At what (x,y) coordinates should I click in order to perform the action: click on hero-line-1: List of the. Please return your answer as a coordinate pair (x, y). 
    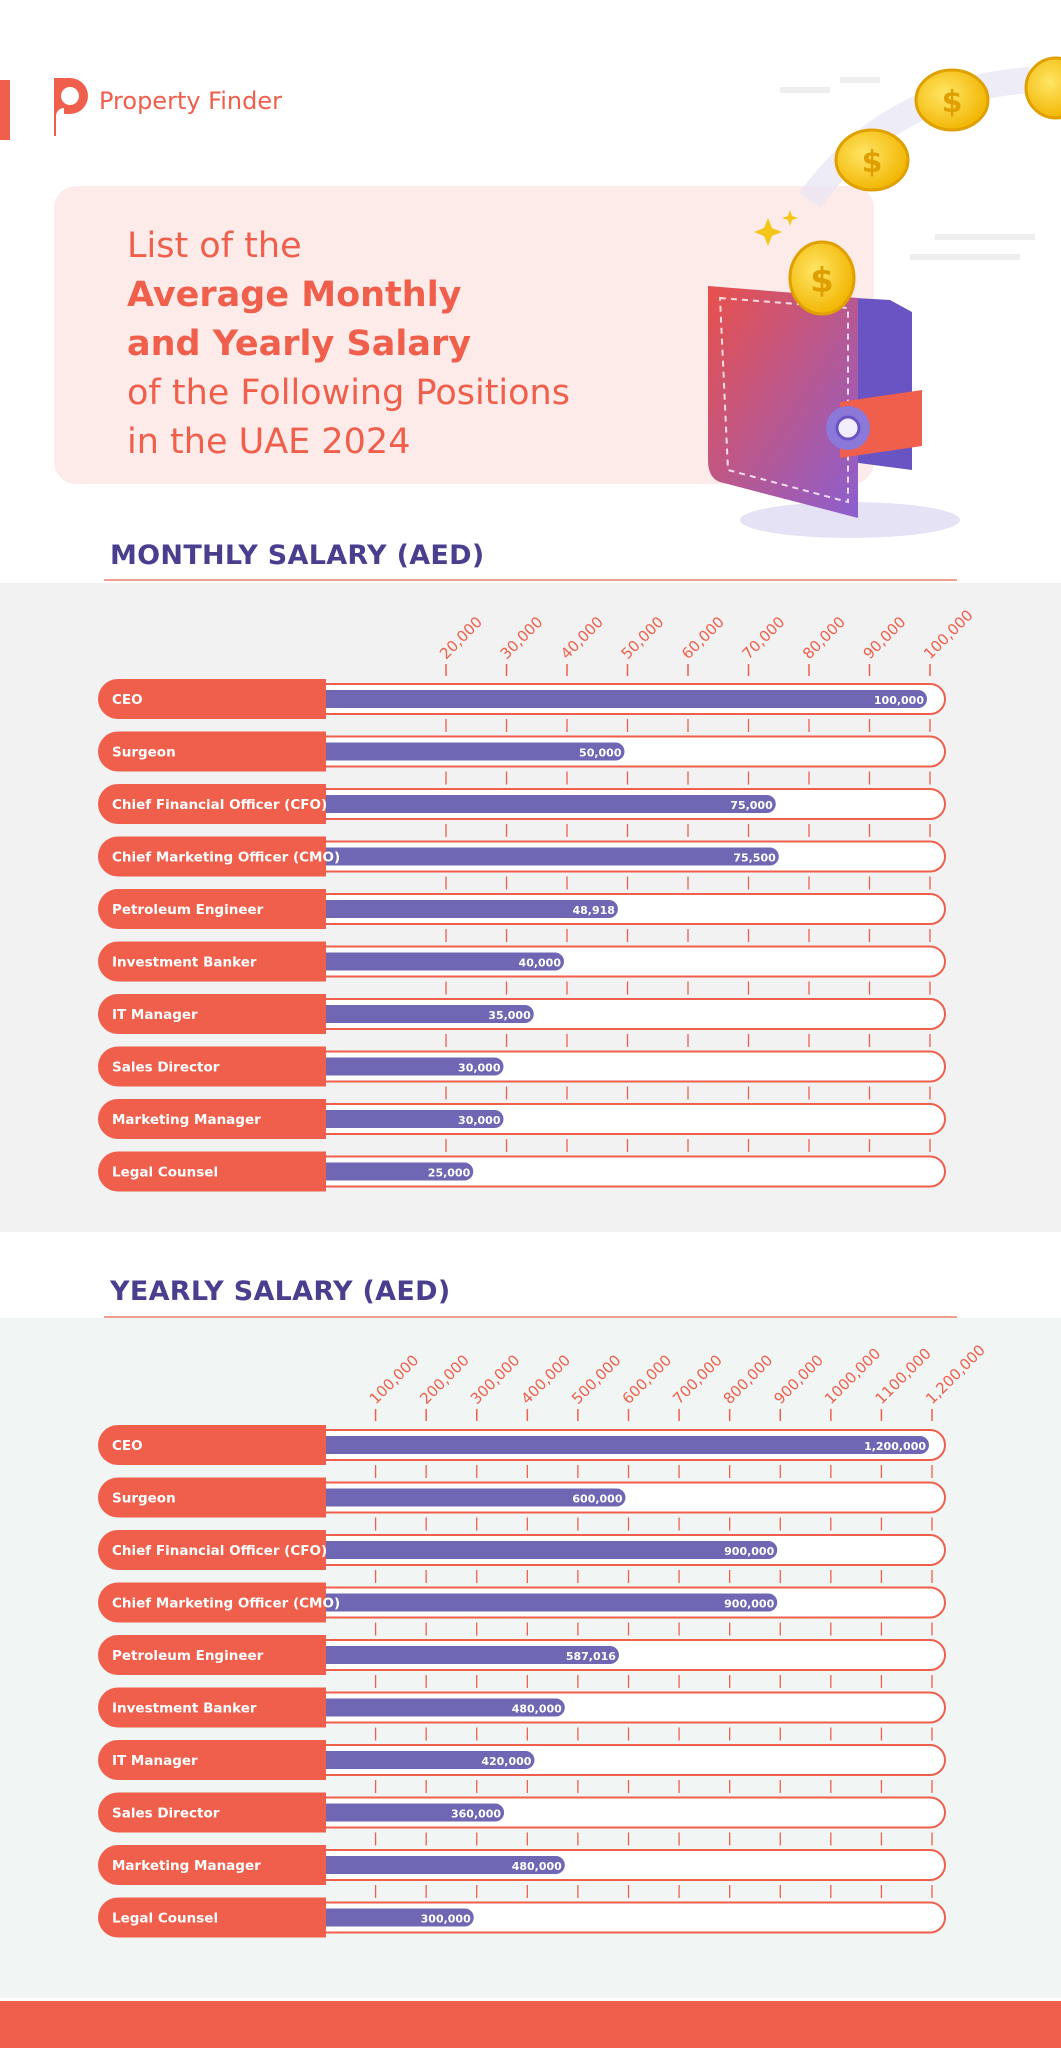
    Looking at the image, I should click on (214, 246).